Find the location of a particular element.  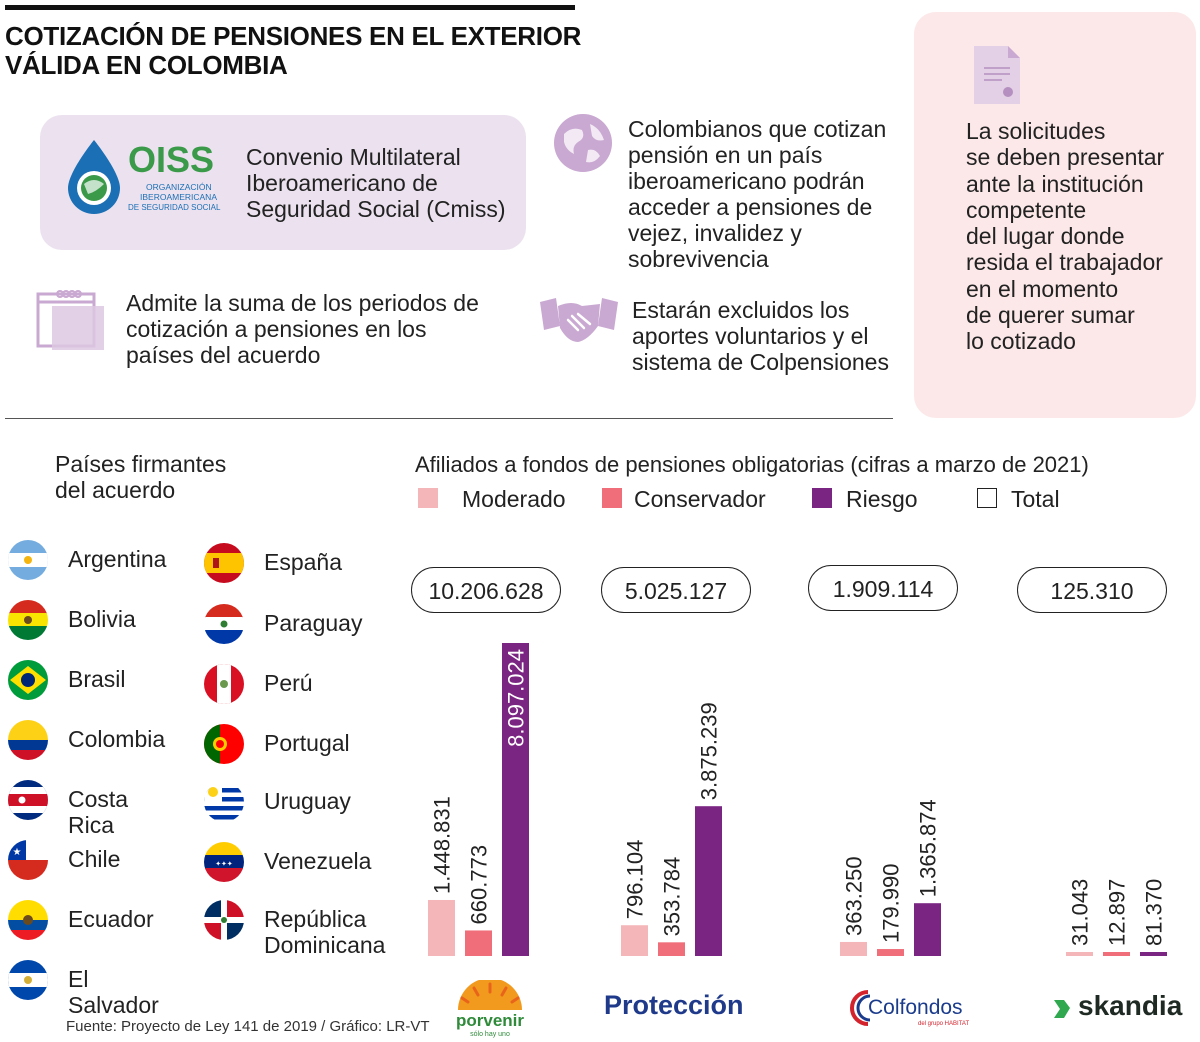

bar-moderado-colfondos is located at coordinates (853, 948).